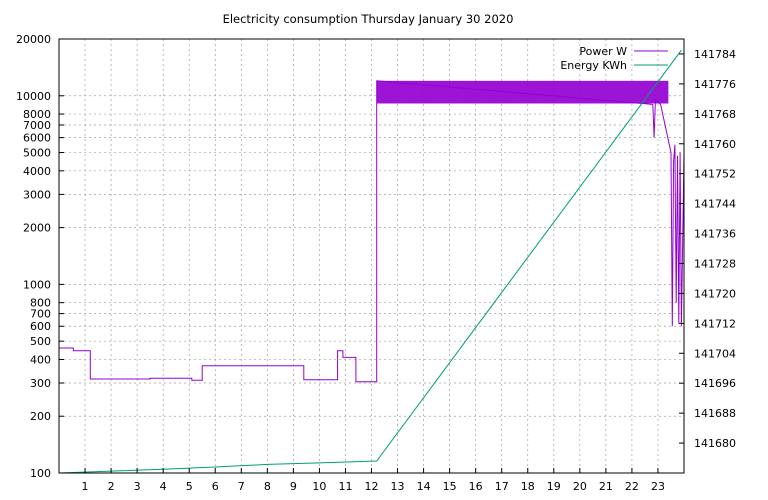 Image resolution: width=768 pixels, height=500 pixels. I want to click on y-tick-label: 10000, so click(33, 96).